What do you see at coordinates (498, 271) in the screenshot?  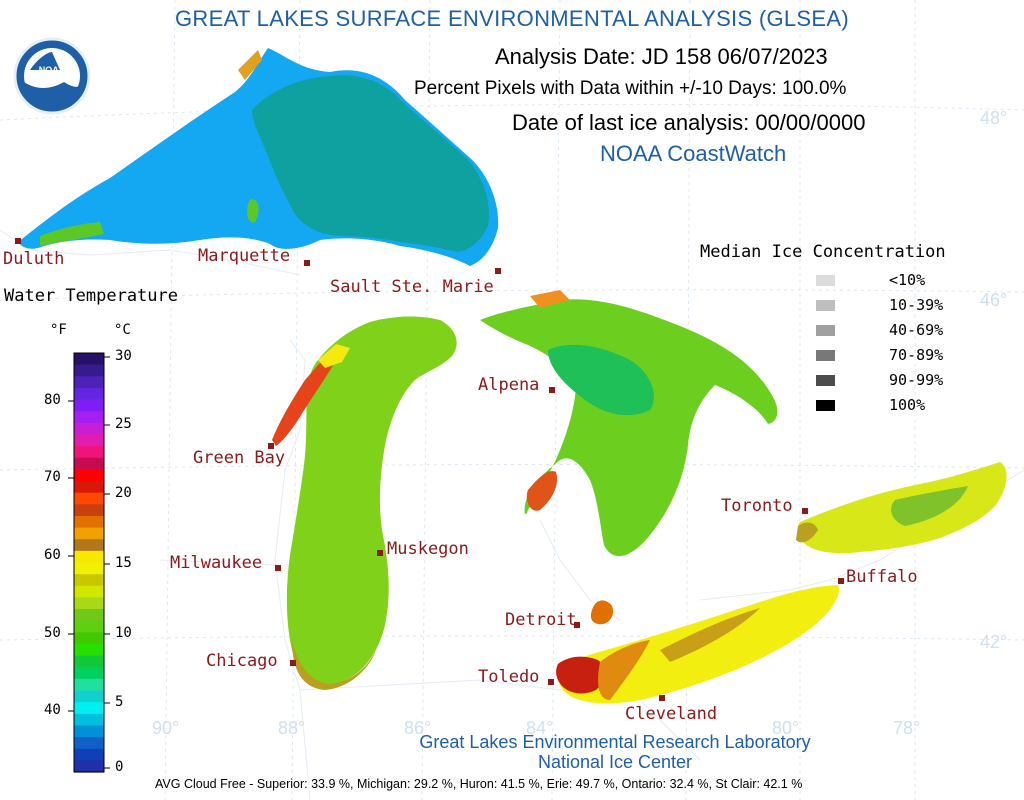 I see `city-marker-sault-ste-marie` at bounding box center [498, 271].